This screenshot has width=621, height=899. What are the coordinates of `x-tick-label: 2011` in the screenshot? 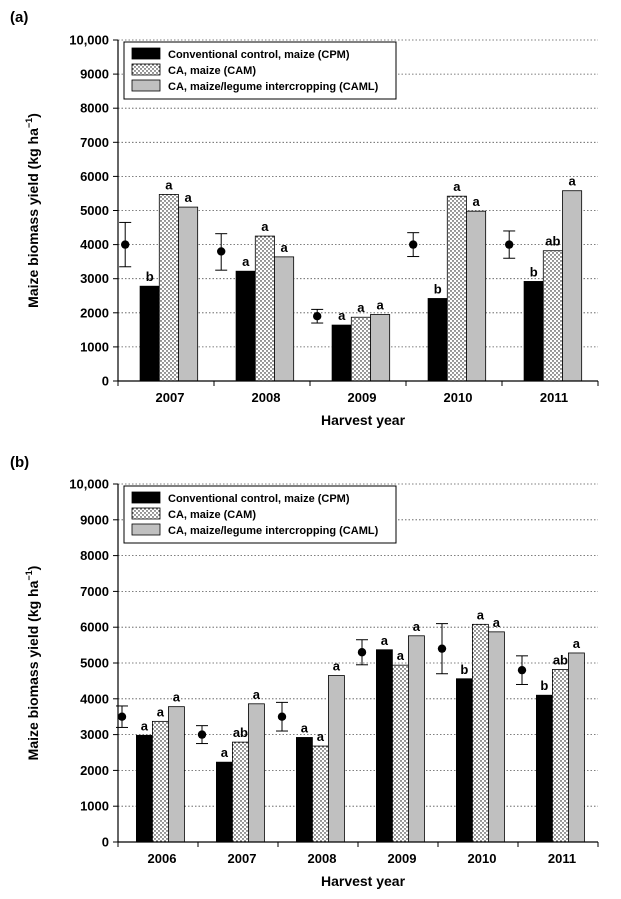 It's located at (562, 858).